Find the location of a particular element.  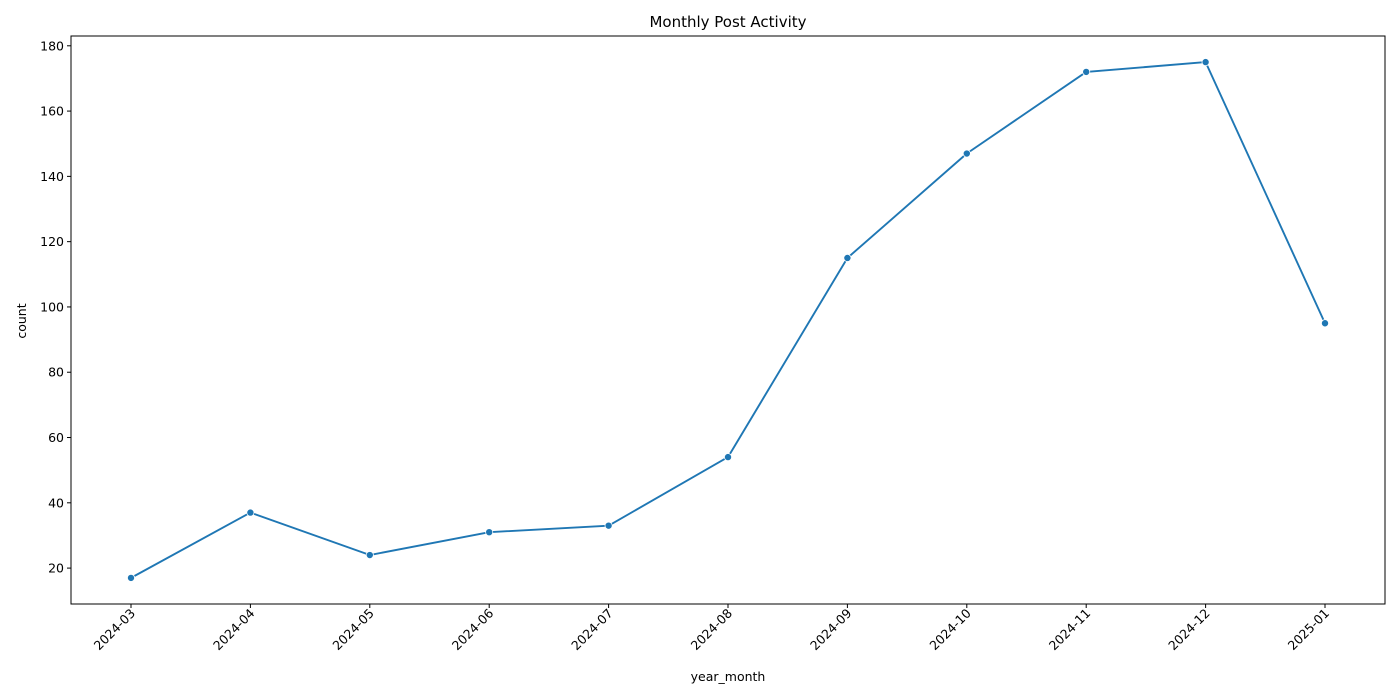

y-tick-label: 40 is located at coordinates (56, 502).